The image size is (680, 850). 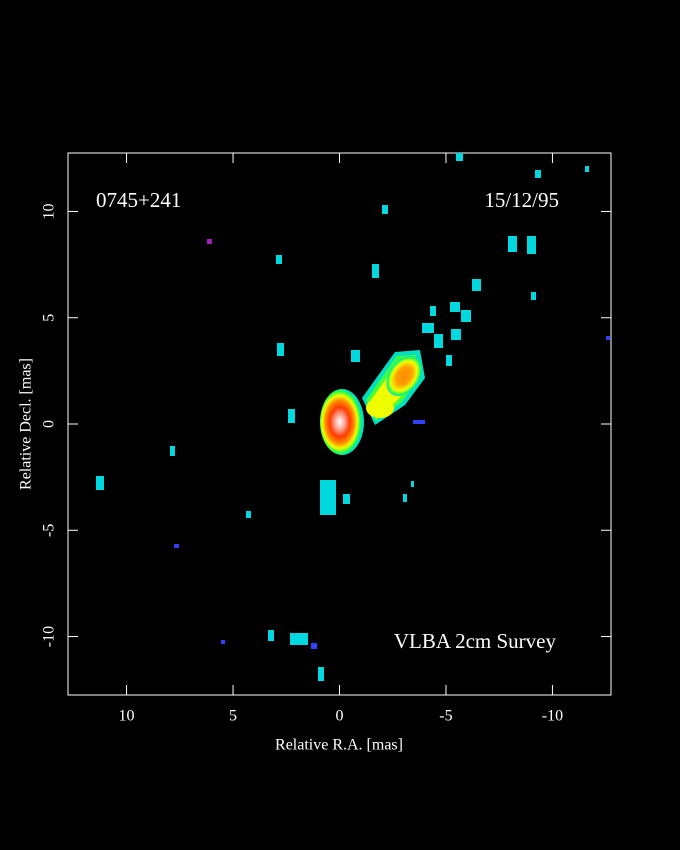 What do you see at coordinates (339, 745) in the screenshot?
I see `x-axis-label: Relative R.A. [mas]` at bounding box center [339, 745].